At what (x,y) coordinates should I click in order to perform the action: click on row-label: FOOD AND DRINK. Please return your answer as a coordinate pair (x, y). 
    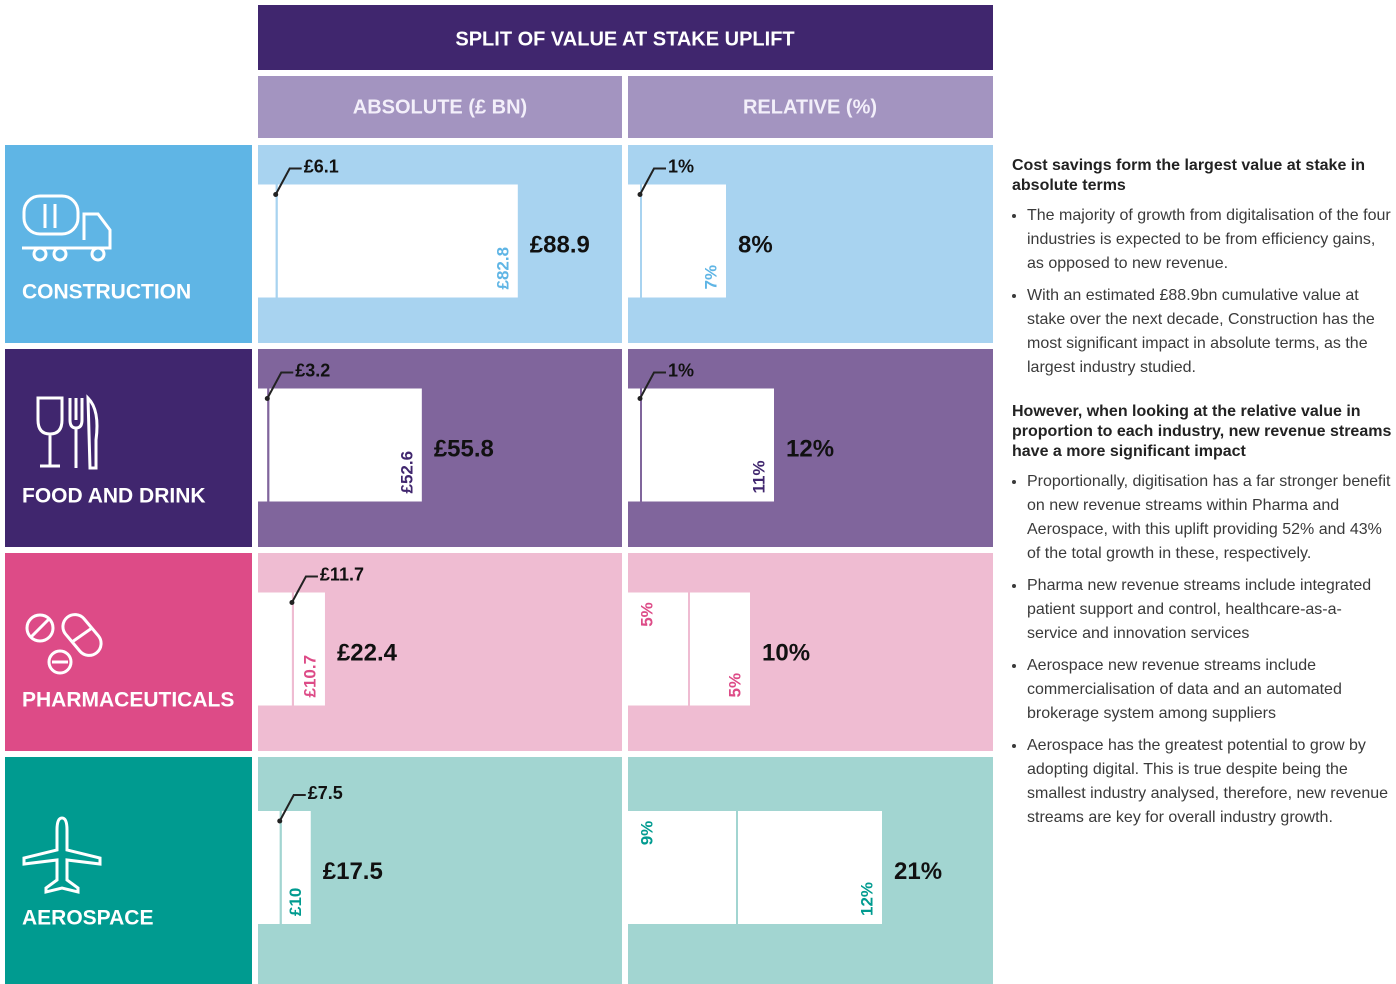
    Looking at the image, I should click on (114, 496).